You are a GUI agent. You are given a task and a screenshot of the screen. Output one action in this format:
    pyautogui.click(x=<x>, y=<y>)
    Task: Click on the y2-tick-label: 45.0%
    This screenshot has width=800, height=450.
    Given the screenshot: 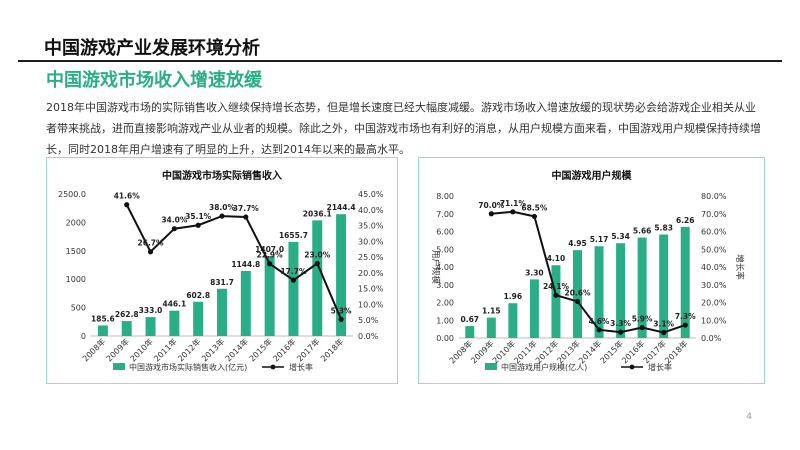 What is the action you would take?
    pyautogui.click(x=371, y=194)
    